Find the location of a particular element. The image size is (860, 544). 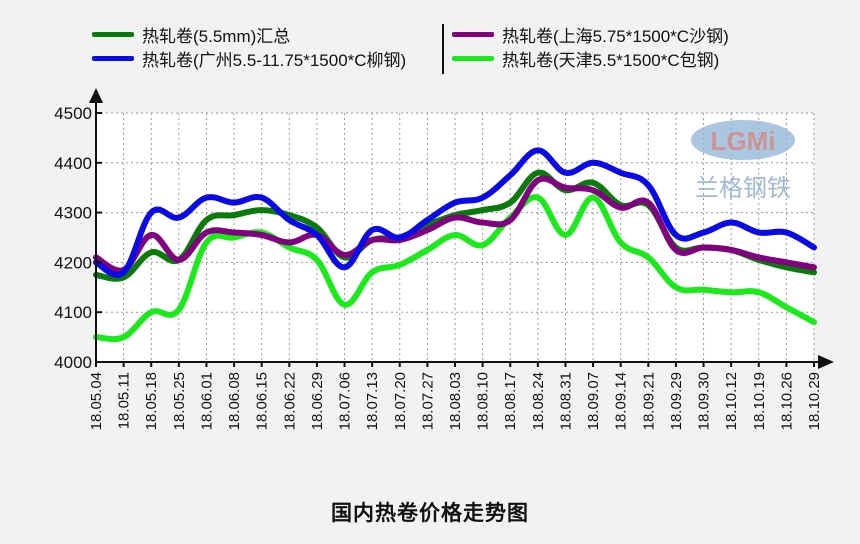

x-axis-arrow-icon is located at coordinates (826, 362).